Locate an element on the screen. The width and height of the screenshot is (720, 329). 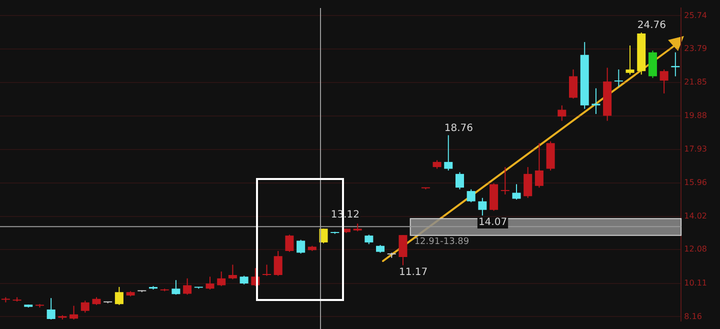
y-tick-label: 8.16 is located at coordinates (693, 316).